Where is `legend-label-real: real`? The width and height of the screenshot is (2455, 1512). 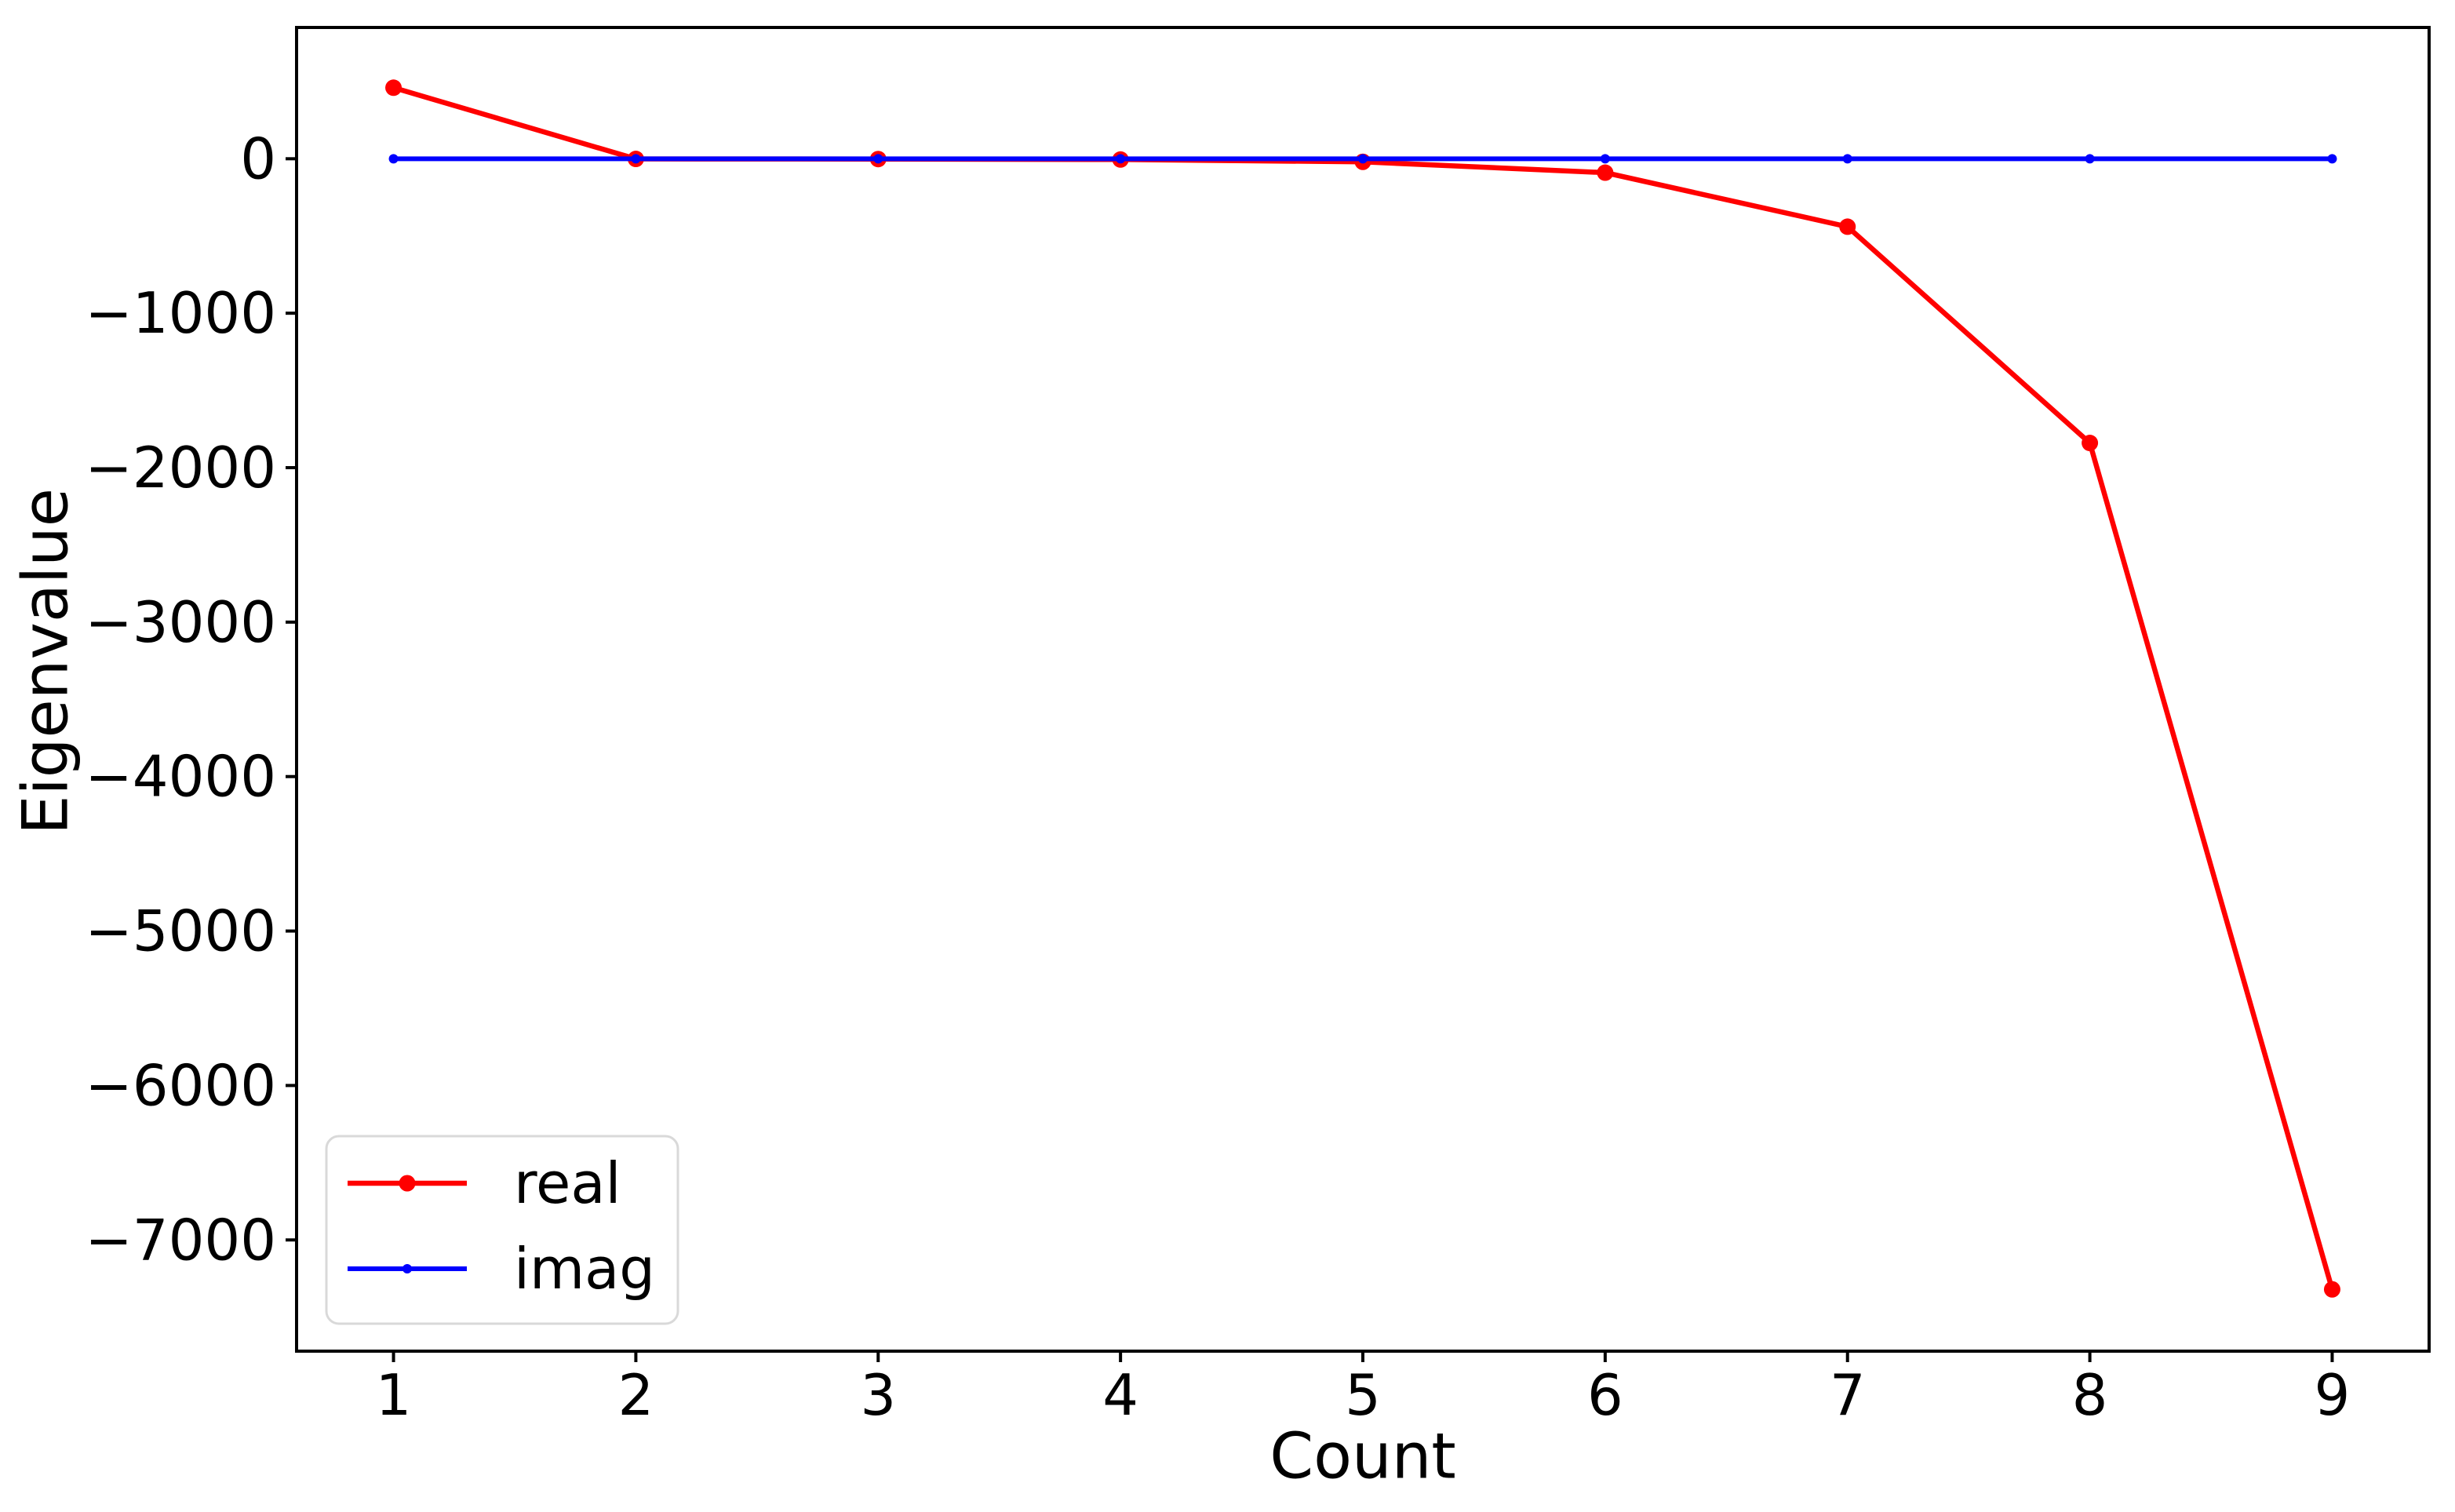 legend-label-real: real is located at coordinates (567, 1183).